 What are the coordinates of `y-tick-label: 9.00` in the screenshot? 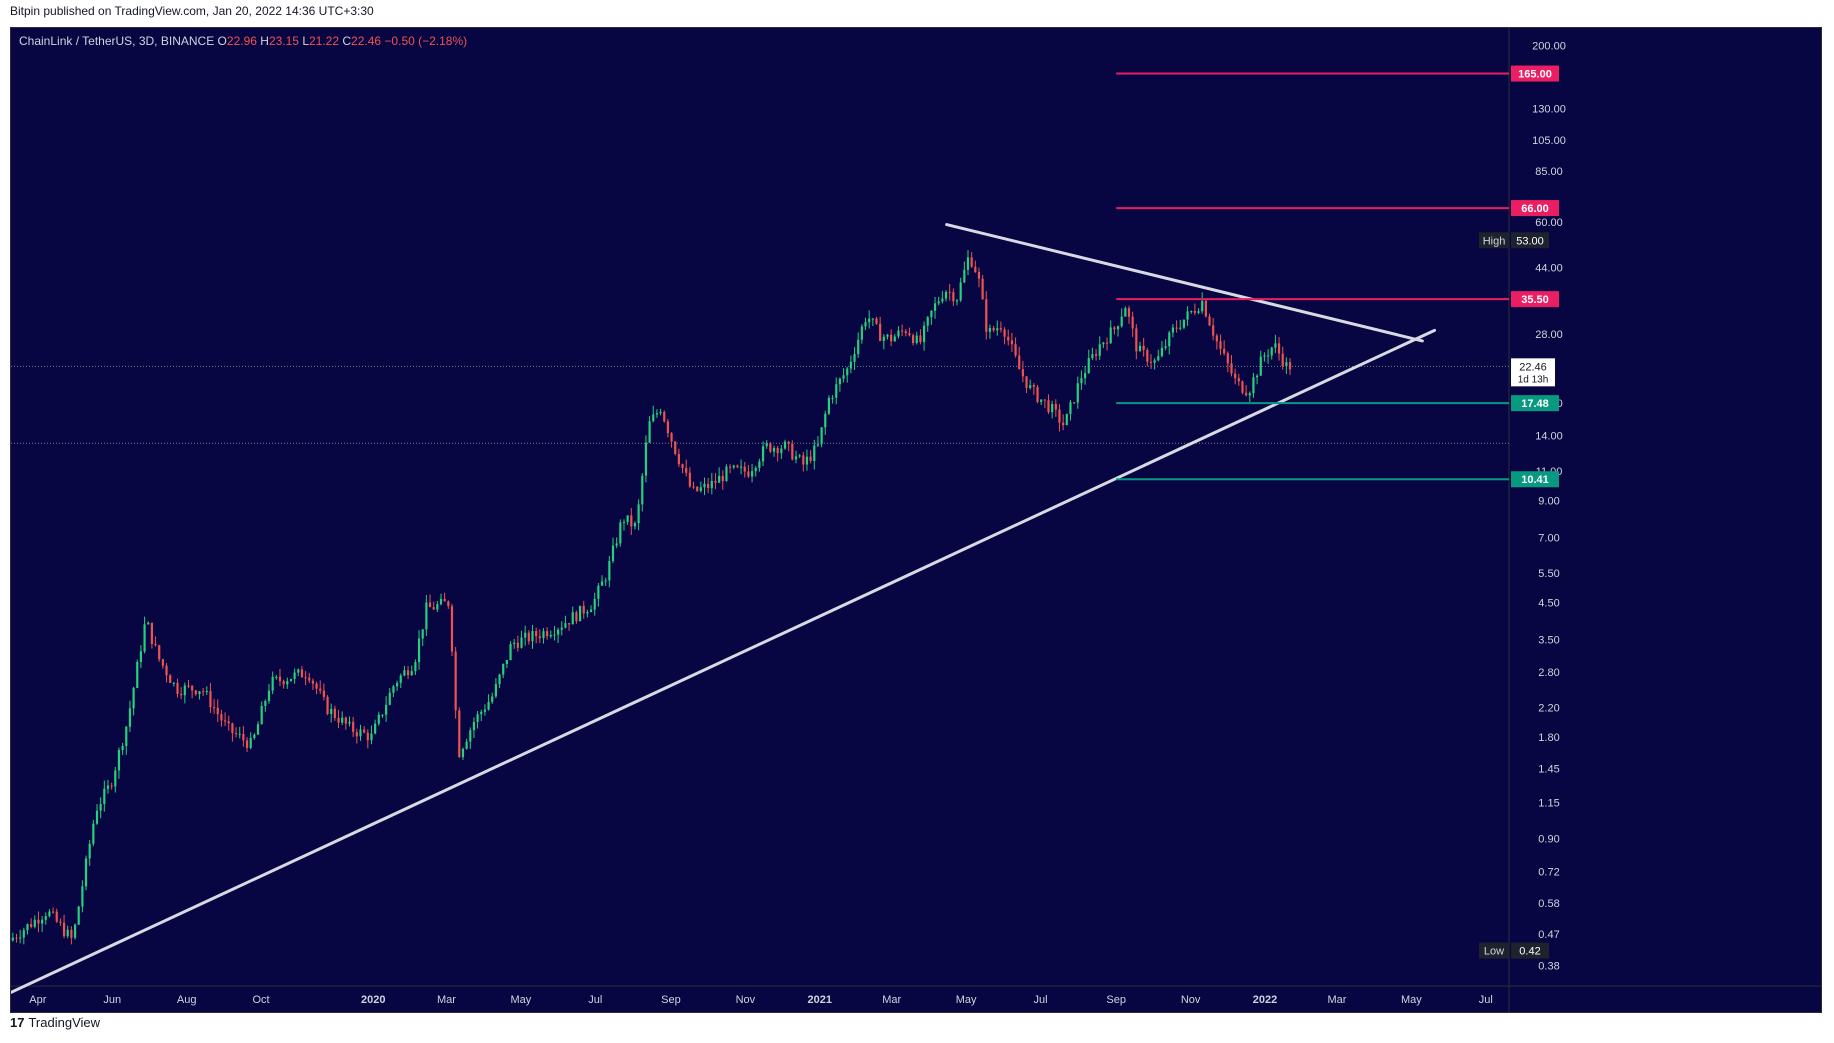 It's located at (1548, 502).